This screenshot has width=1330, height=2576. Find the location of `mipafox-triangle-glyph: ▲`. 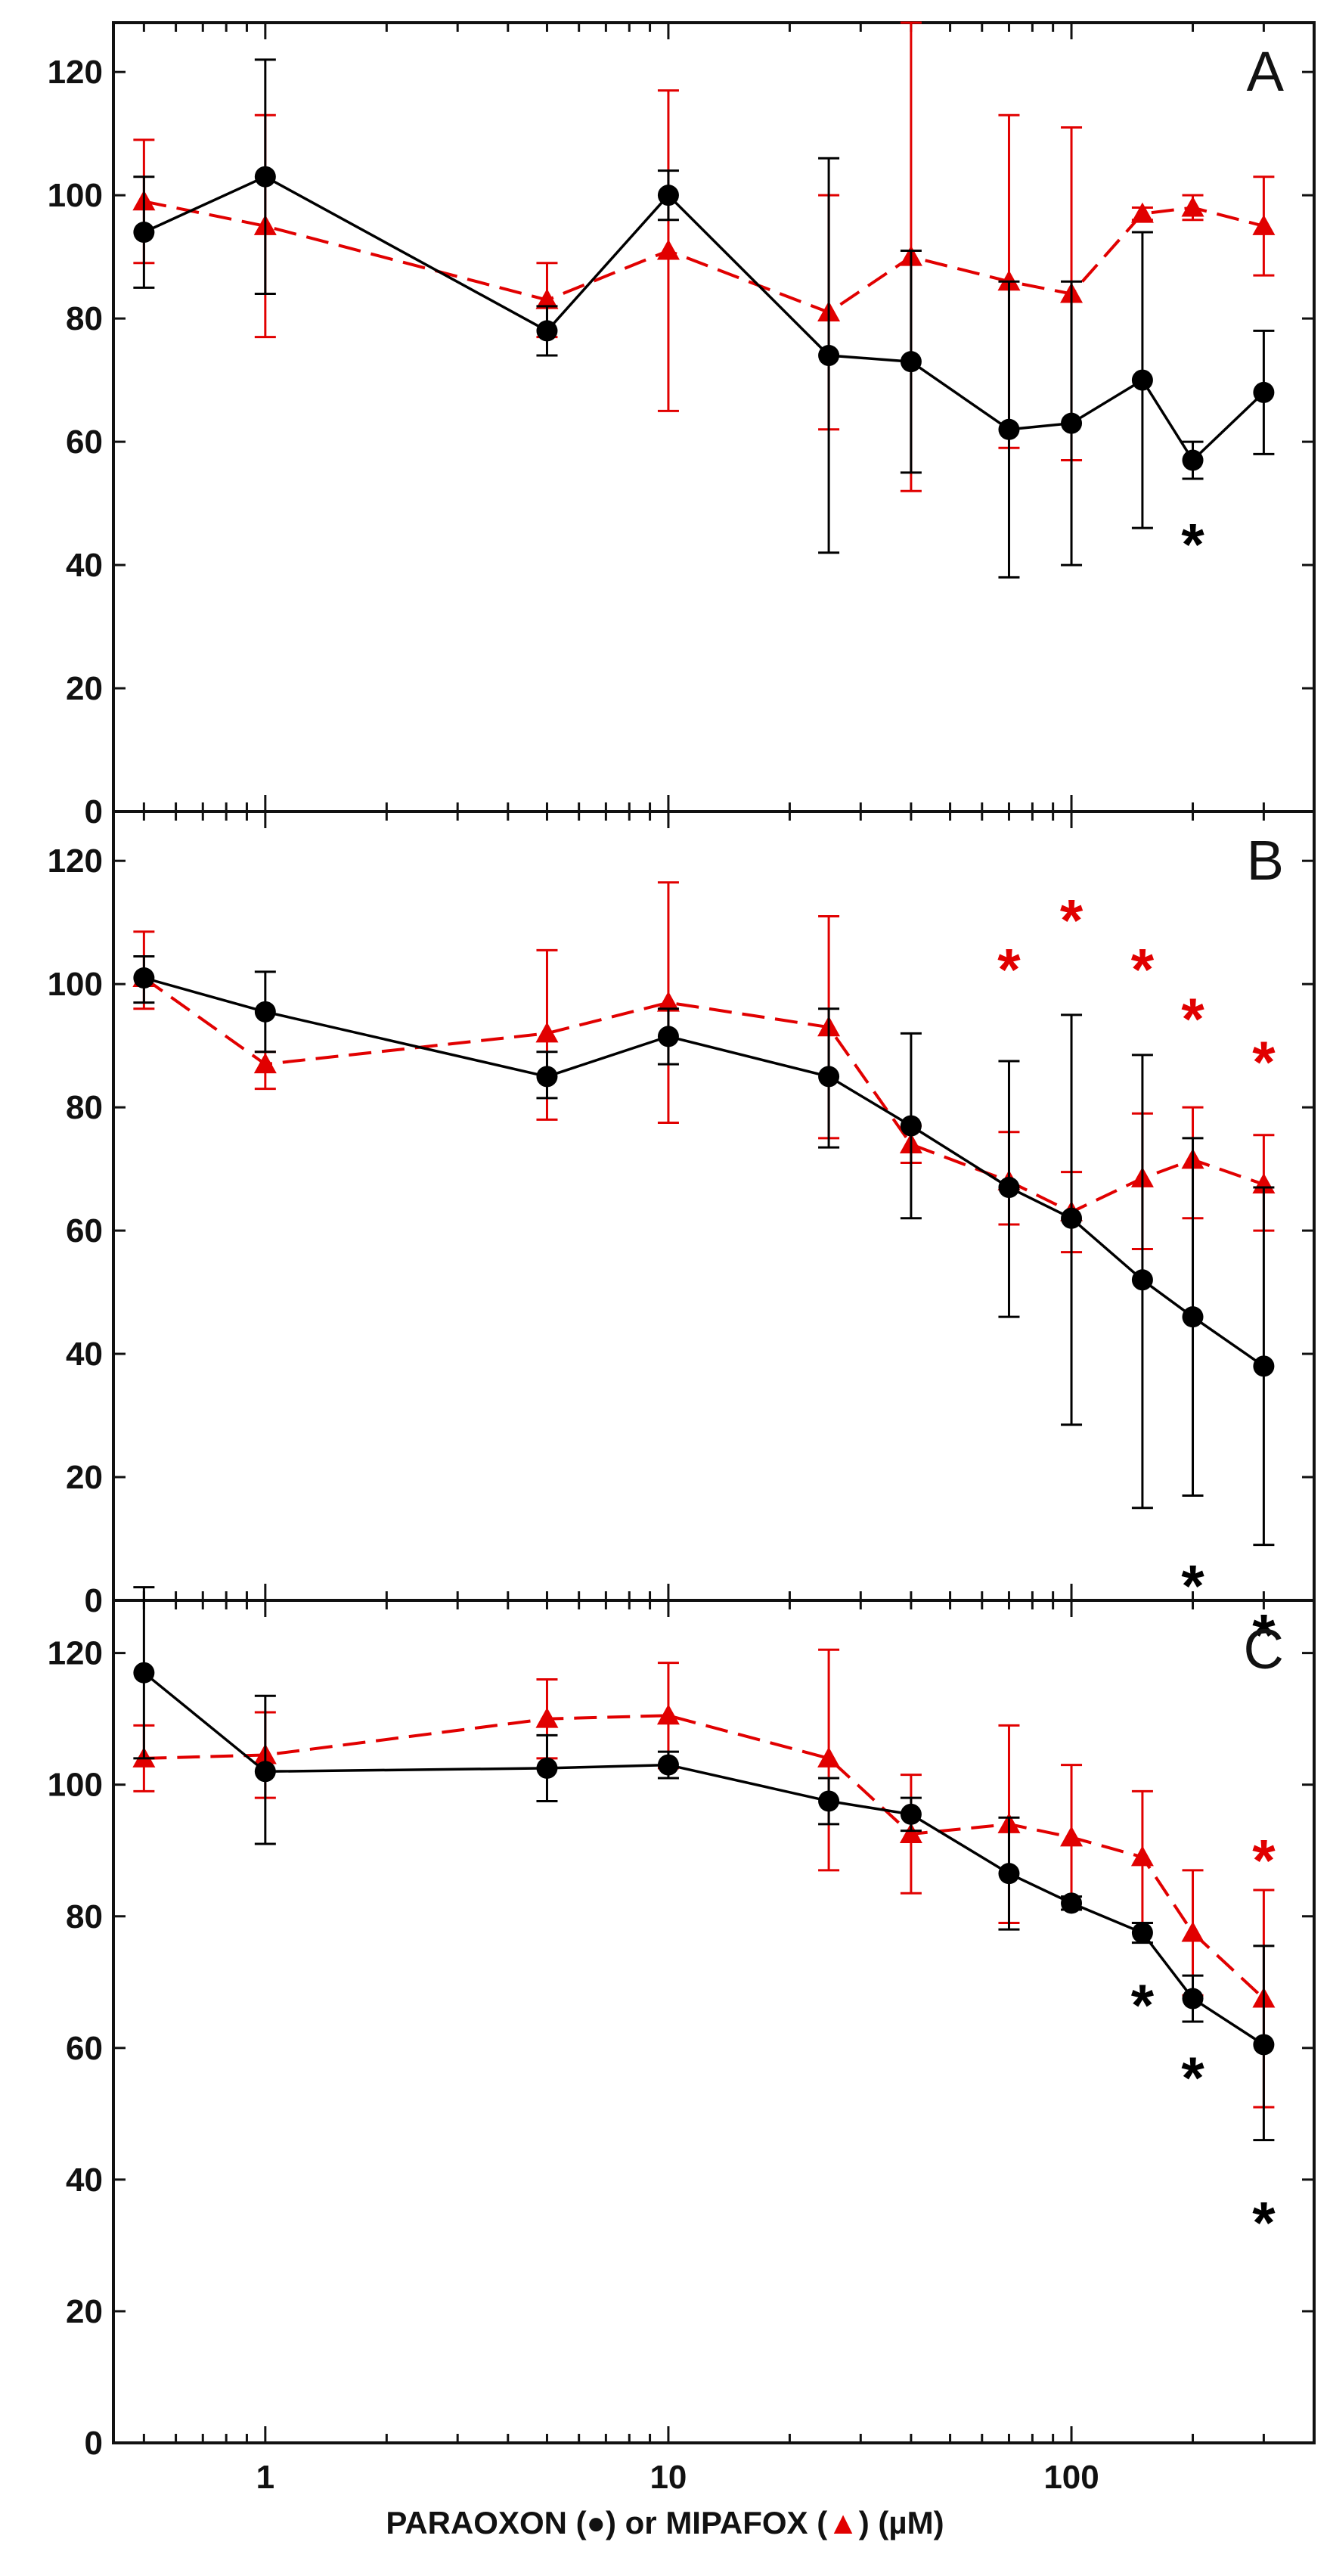

mipafox-triangle-glyph: ▲ is located at coordinates (843, 2522).